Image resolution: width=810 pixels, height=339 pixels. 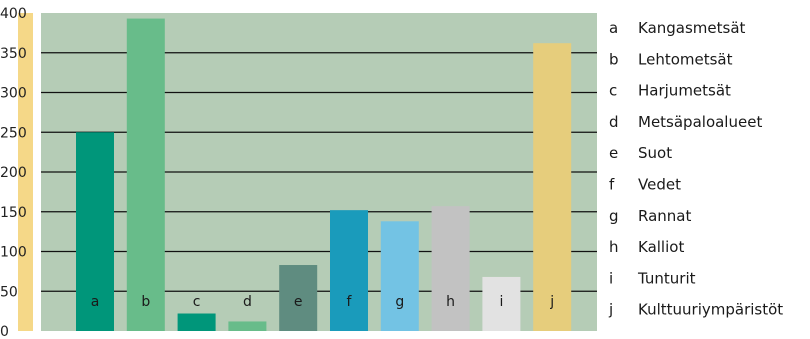 I want to click on y-tick-label: 50, so click(x=9, y=292).